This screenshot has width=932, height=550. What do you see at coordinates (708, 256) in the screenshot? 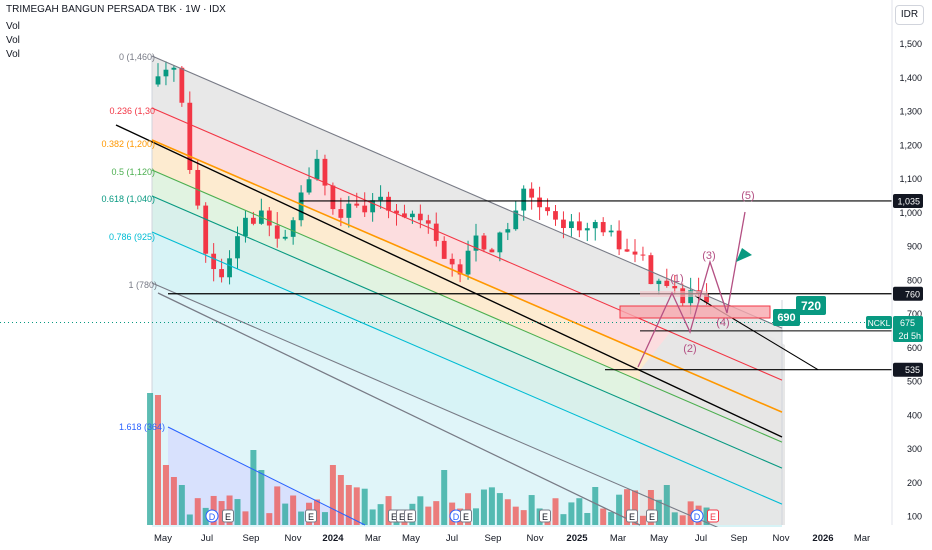
I see `elliott-wave-label: (3)` at bounding box center [708, 256].